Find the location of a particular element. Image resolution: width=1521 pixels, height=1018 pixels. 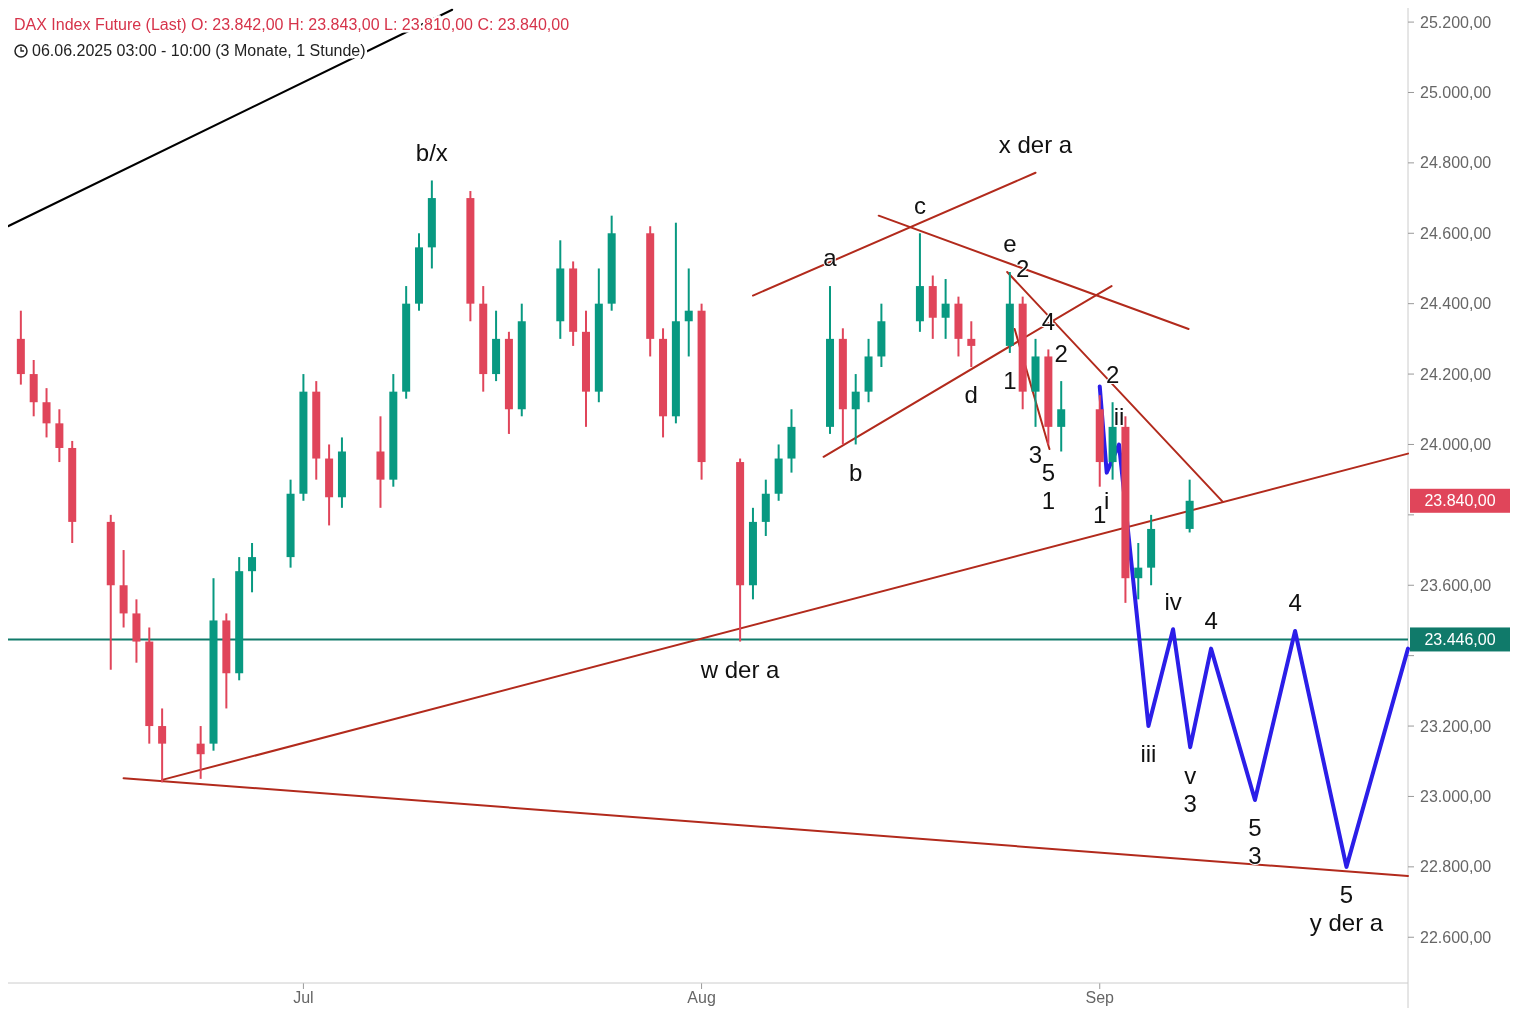

annotation: y der a is located at coordinates (1346, 923).